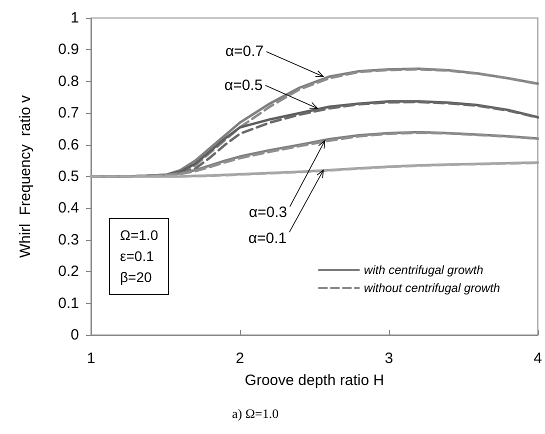 This screenshot has width=545, height=434. What do you see at coordinates (389, 358) in the screenshot?
I see `x-tick-label: 3` at bounding box center [389, 358].